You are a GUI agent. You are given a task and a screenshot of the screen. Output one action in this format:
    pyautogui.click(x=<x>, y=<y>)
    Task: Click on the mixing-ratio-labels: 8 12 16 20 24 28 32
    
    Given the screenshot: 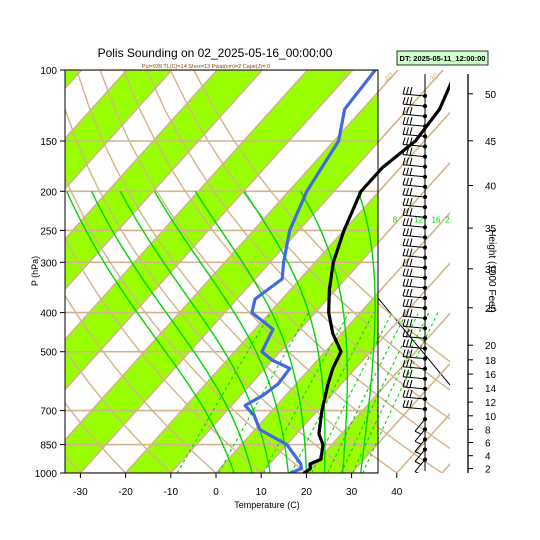 What is the action you would take?
    pyautogui.click(x=423, y=219)
    